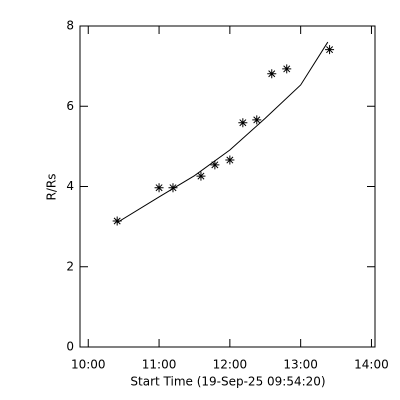 This screenshot has height=400, width=400. Describe the element at coordinates (70, 106) in the screenshot. I see `y-tick-label: 6` at that location.